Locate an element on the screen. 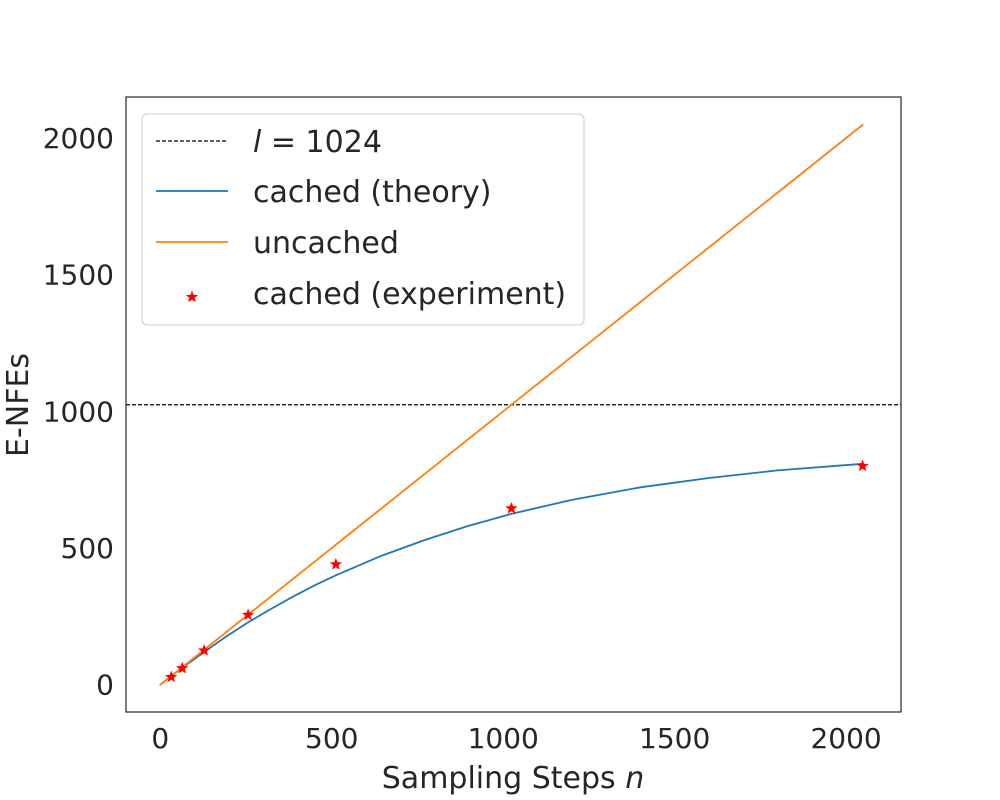 The image size is (1000, 800). y-tick-label: 1000 is located at coordinates (78, 411).